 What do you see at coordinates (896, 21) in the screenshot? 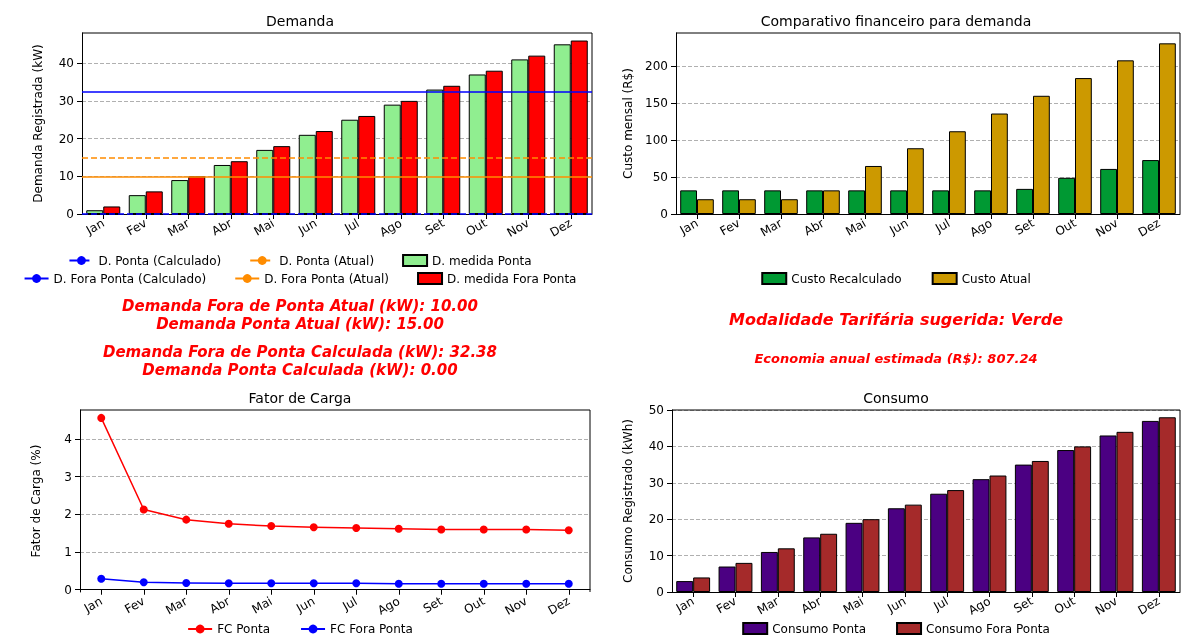
I see `chart-title: Comparativo financeiro para demanda` at bounding box center [896, 21].